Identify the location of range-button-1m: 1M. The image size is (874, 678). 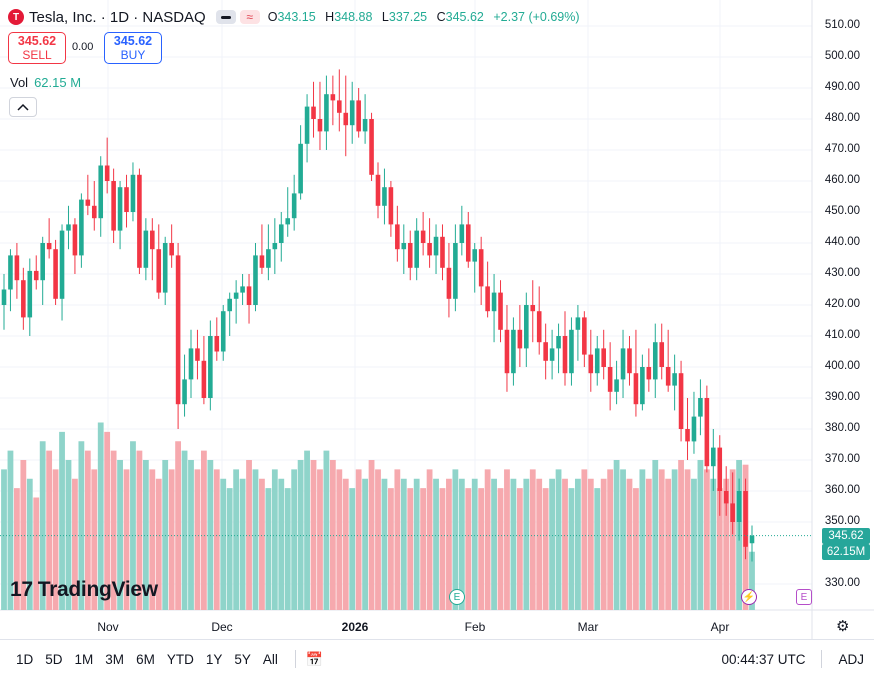
(84, 659).